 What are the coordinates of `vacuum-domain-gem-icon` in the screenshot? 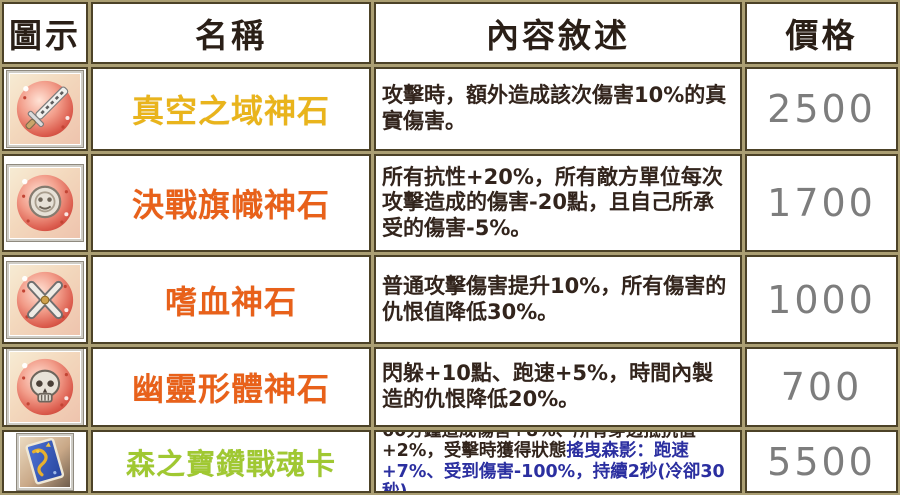 It's located at (45, 109).